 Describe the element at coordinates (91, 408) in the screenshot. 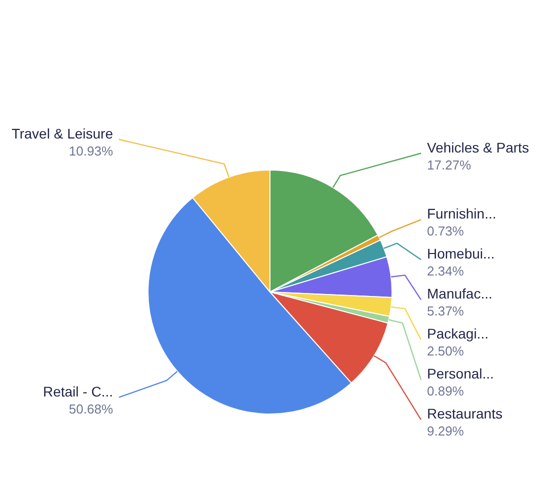

I see `data-label: 50.68%` at that location.